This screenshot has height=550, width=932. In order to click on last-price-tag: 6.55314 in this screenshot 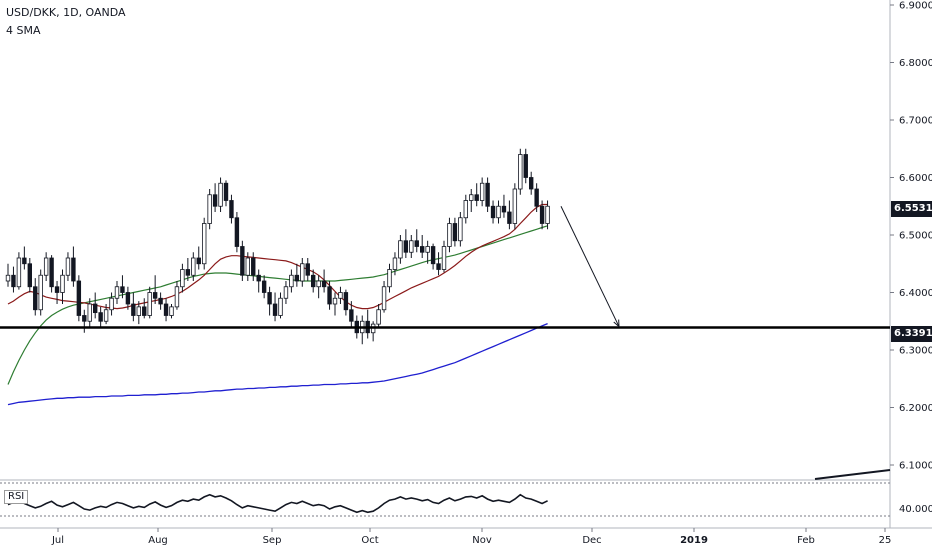, I will do `click(911, 209)`.